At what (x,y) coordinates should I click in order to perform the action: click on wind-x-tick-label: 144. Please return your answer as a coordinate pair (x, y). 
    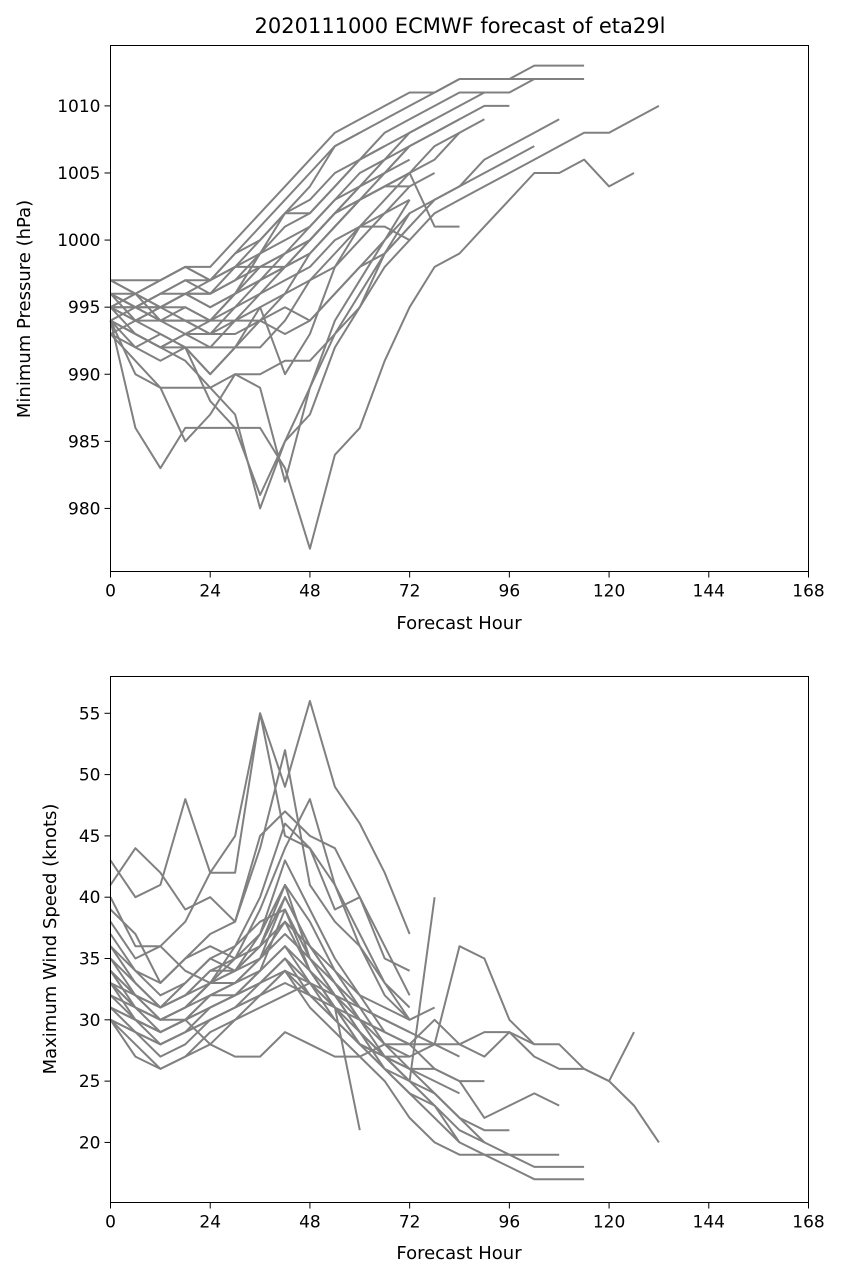
    Looking at the image, I should click on (709, 1223).